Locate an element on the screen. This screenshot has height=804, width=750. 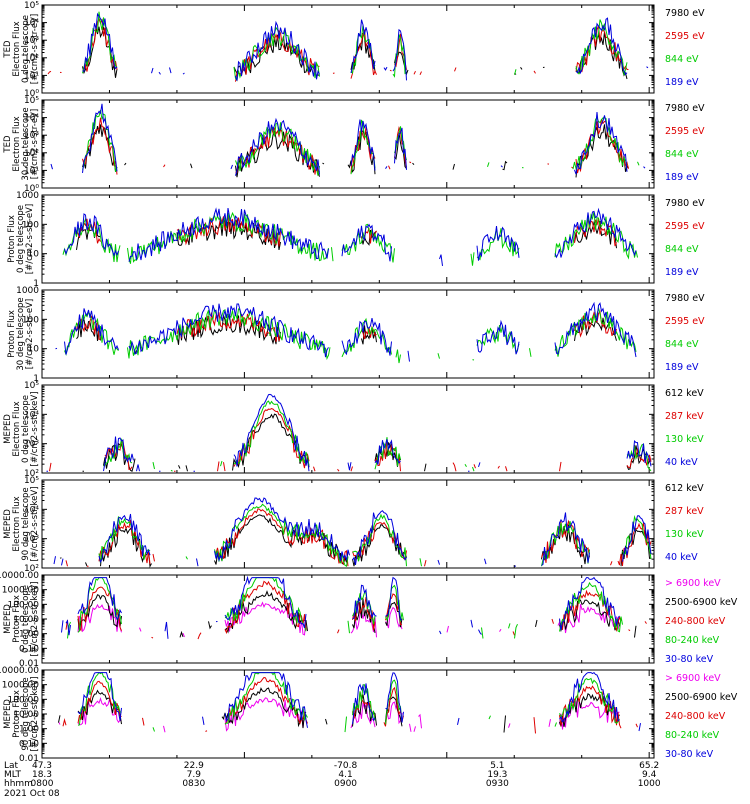
footer-value: 47.3 is located at coordinates (42, 766).